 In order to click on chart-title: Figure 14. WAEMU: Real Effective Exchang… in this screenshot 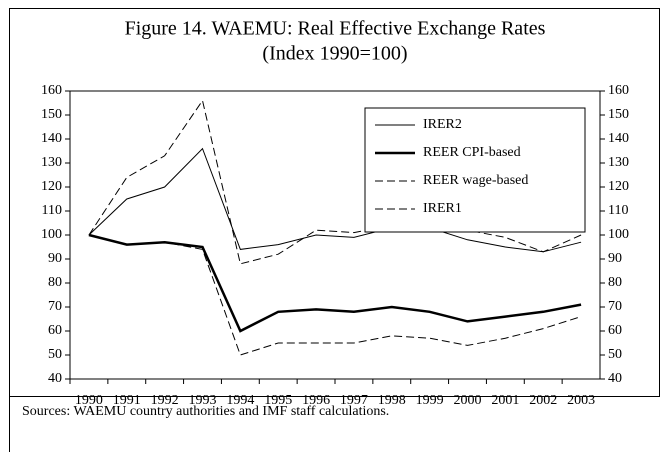, I will do `click(335, 29)`.